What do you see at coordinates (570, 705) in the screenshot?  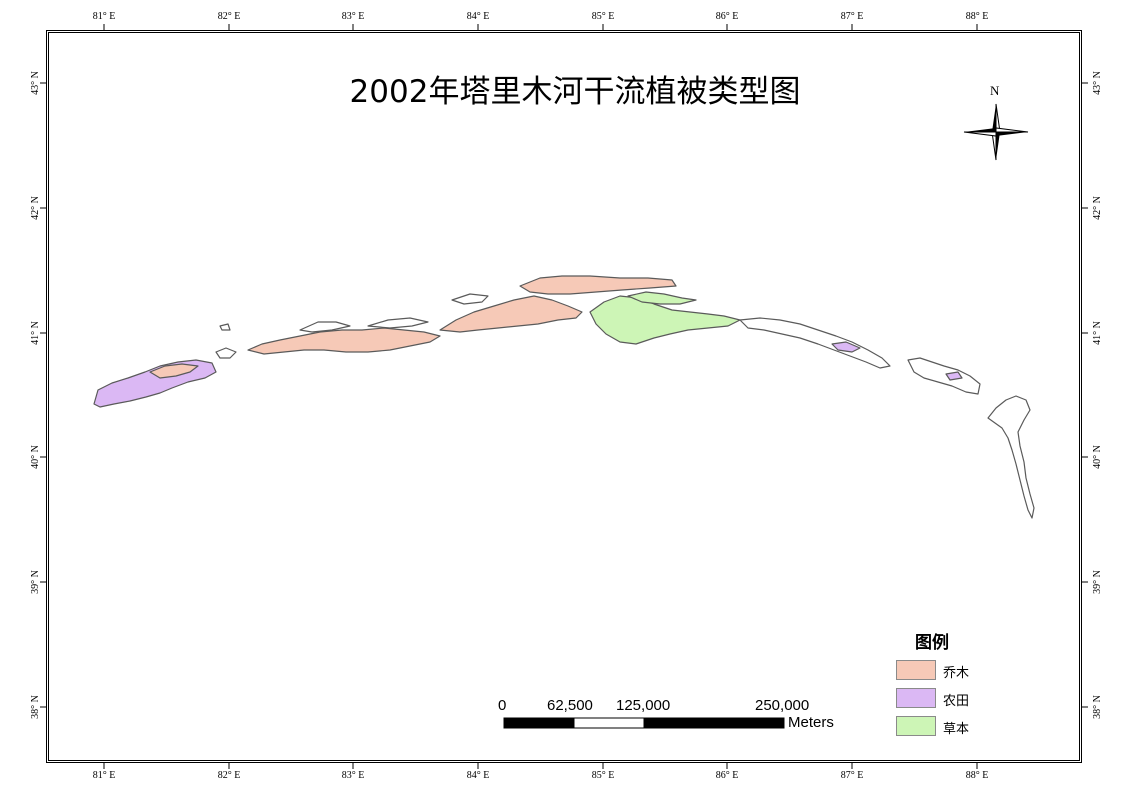 I see `scale-tick-label: 62,500` at bounding box center [570, 705].